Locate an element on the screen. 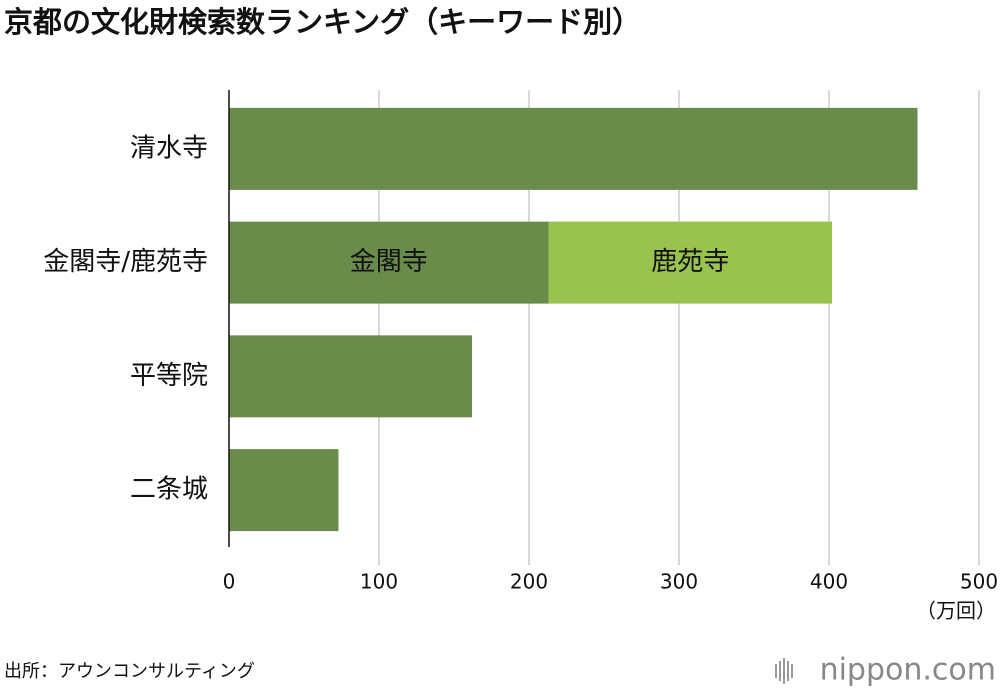  x-tick-label: 300 is located at coordinates (679, 582).